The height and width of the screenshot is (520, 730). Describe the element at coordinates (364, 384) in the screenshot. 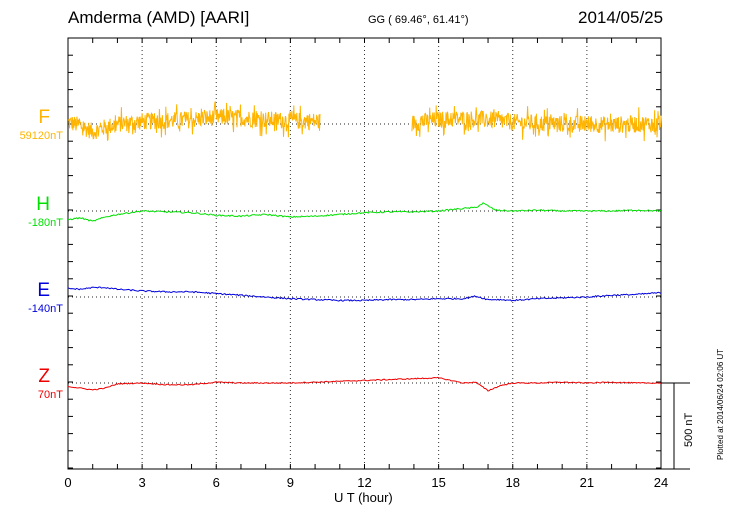

I see `trace-Z` at that location.